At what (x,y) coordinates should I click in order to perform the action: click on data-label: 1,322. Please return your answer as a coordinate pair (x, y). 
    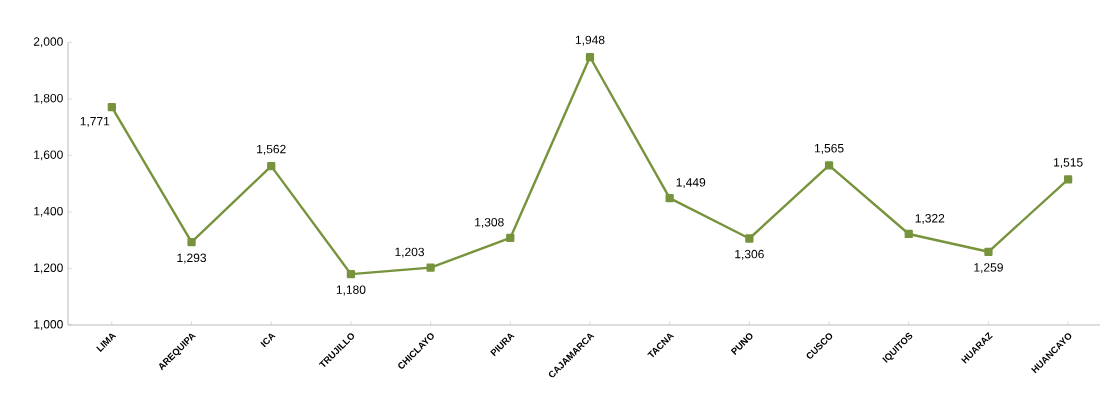
    Looking at the image, I should click on (930, 219).